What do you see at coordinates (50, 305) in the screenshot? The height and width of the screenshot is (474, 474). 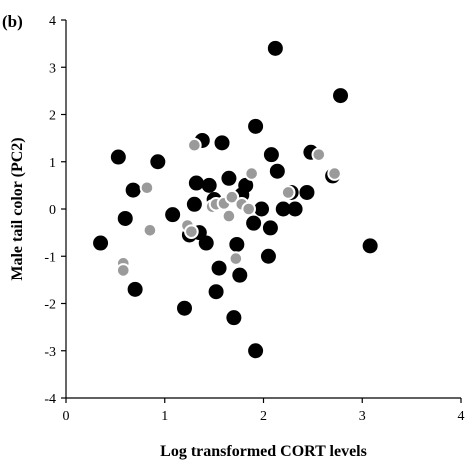 I see `y-tick-label: -2` at bounding box center [50, 305].